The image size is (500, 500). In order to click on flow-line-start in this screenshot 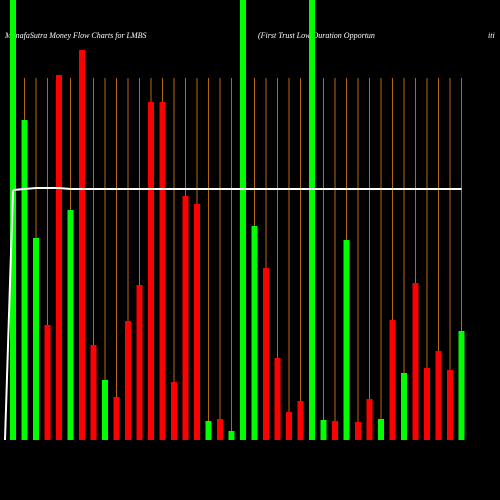, I will do `click(9, 315)`.